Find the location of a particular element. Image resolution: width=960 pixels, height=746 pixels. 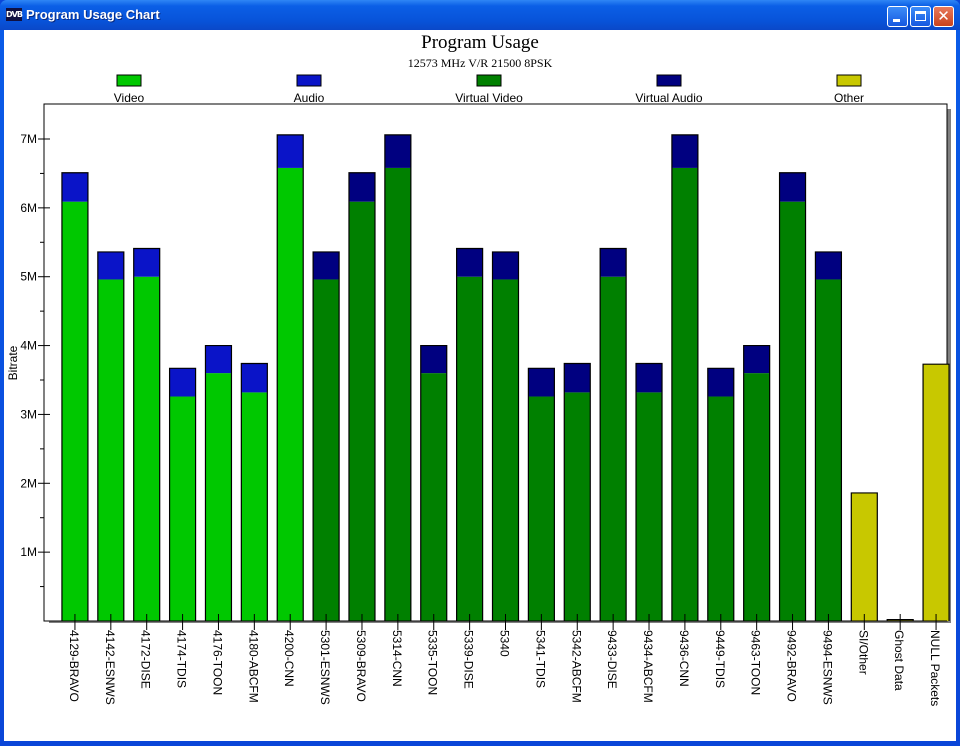

x-tick-label: 5309-BRAVO is located at coordinates (361, 666).